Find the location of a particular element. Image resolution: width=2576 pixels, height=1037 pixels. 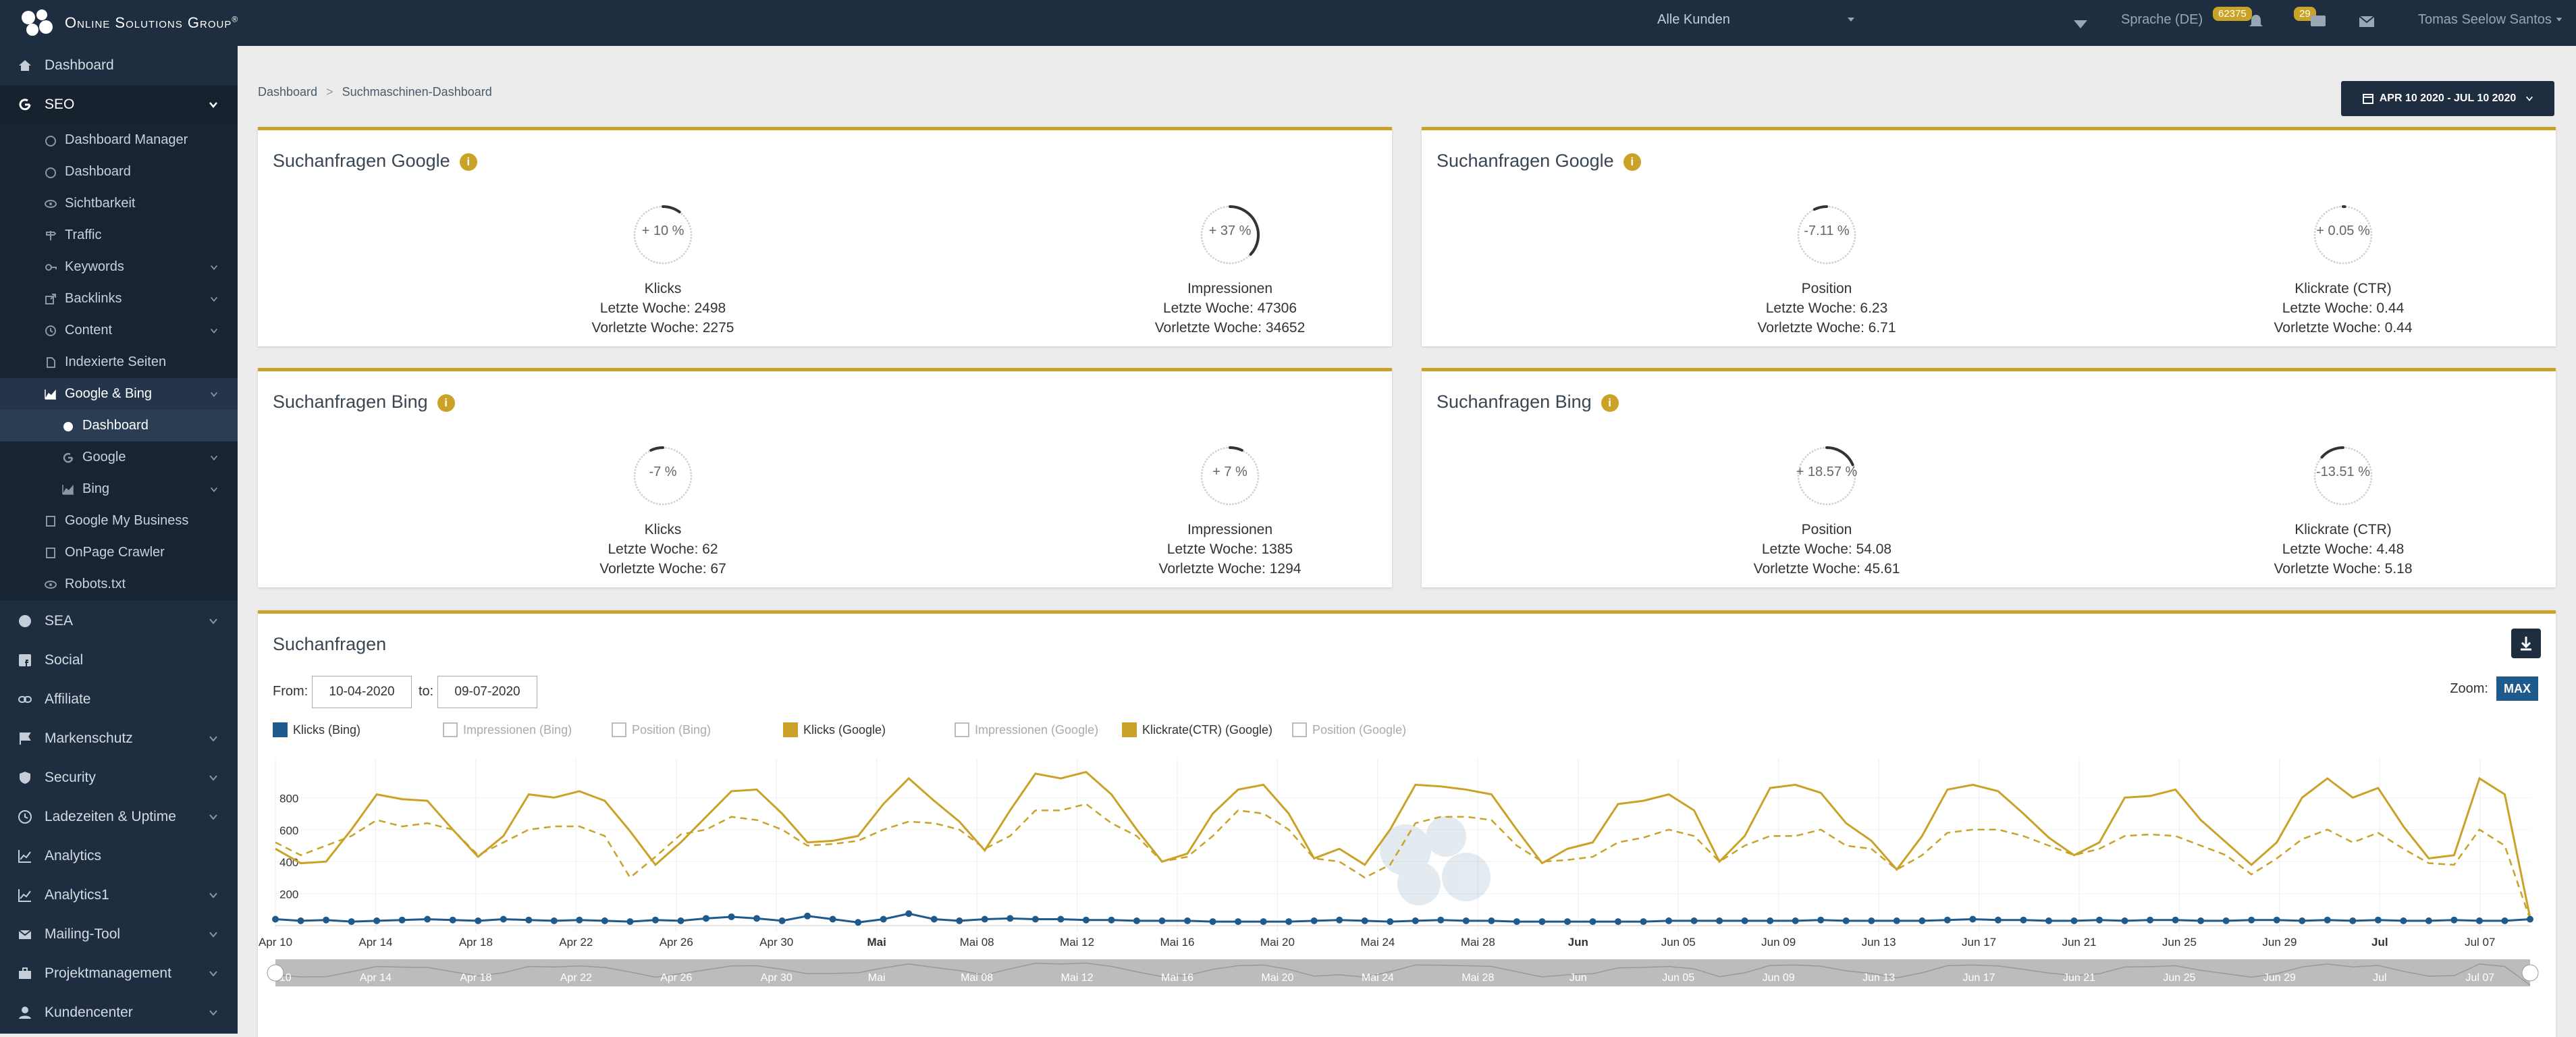

sidebar-item-dashboard: Dashboard is located at coordinates (119, 65).